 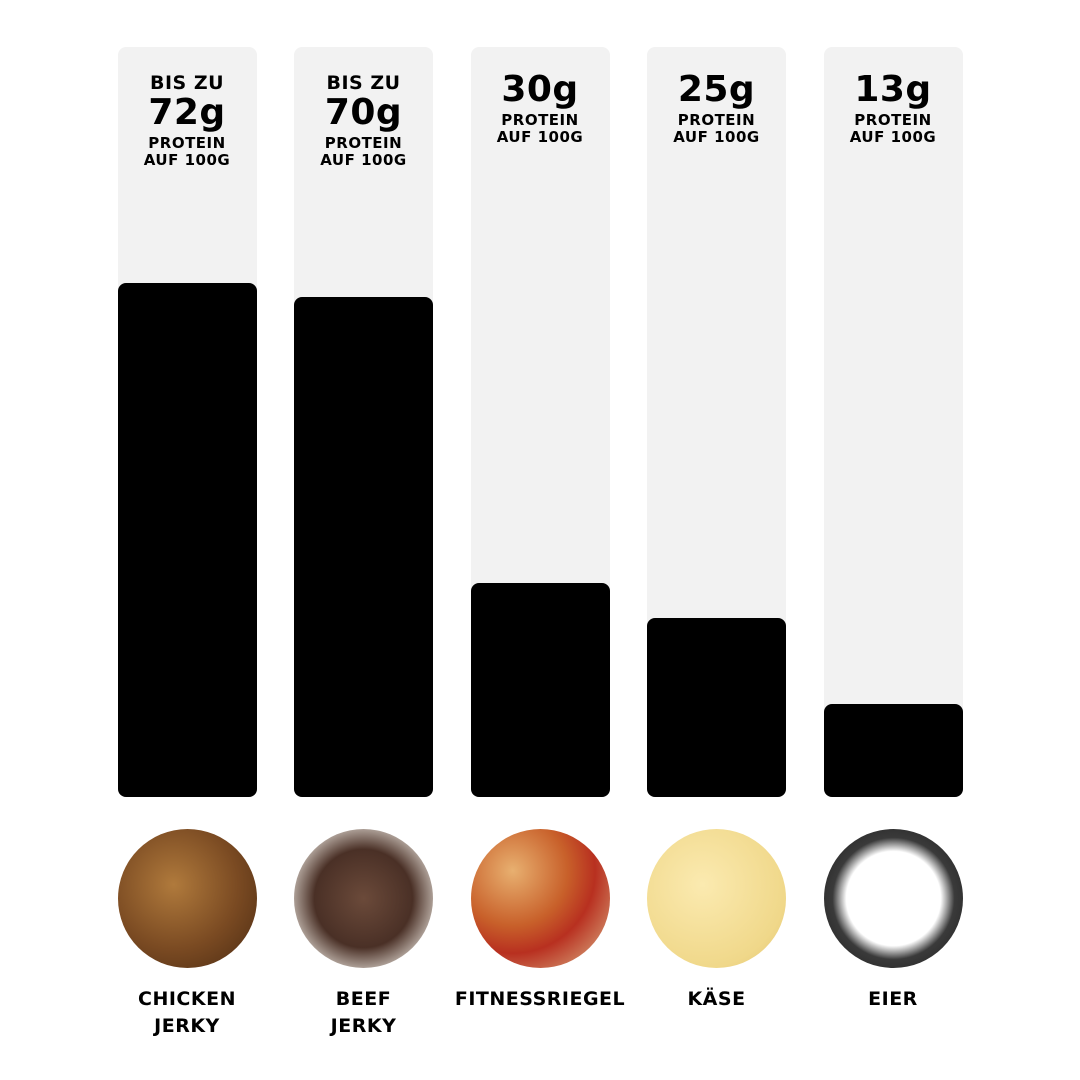 I want to click on value-label: 30g, so click(x=540, y=89).